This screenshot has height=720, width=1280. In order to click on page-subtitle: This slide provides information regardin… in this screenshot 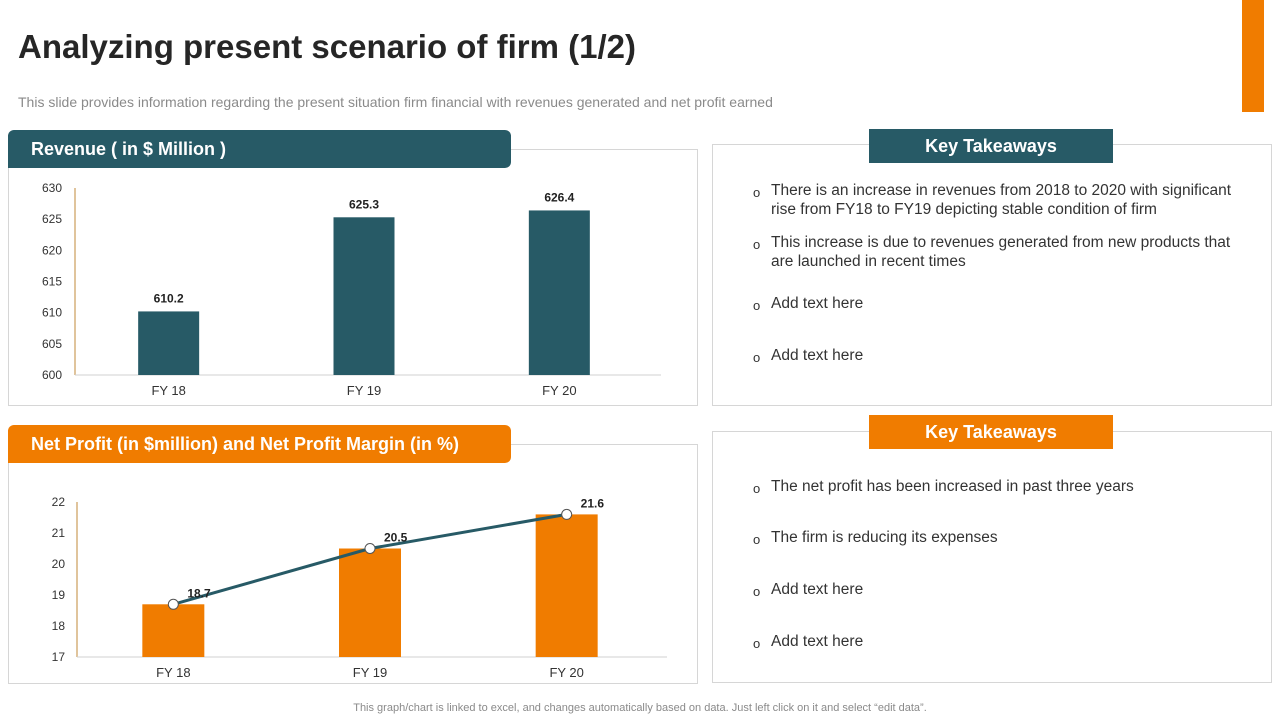, I will do `click(395, 102)`.